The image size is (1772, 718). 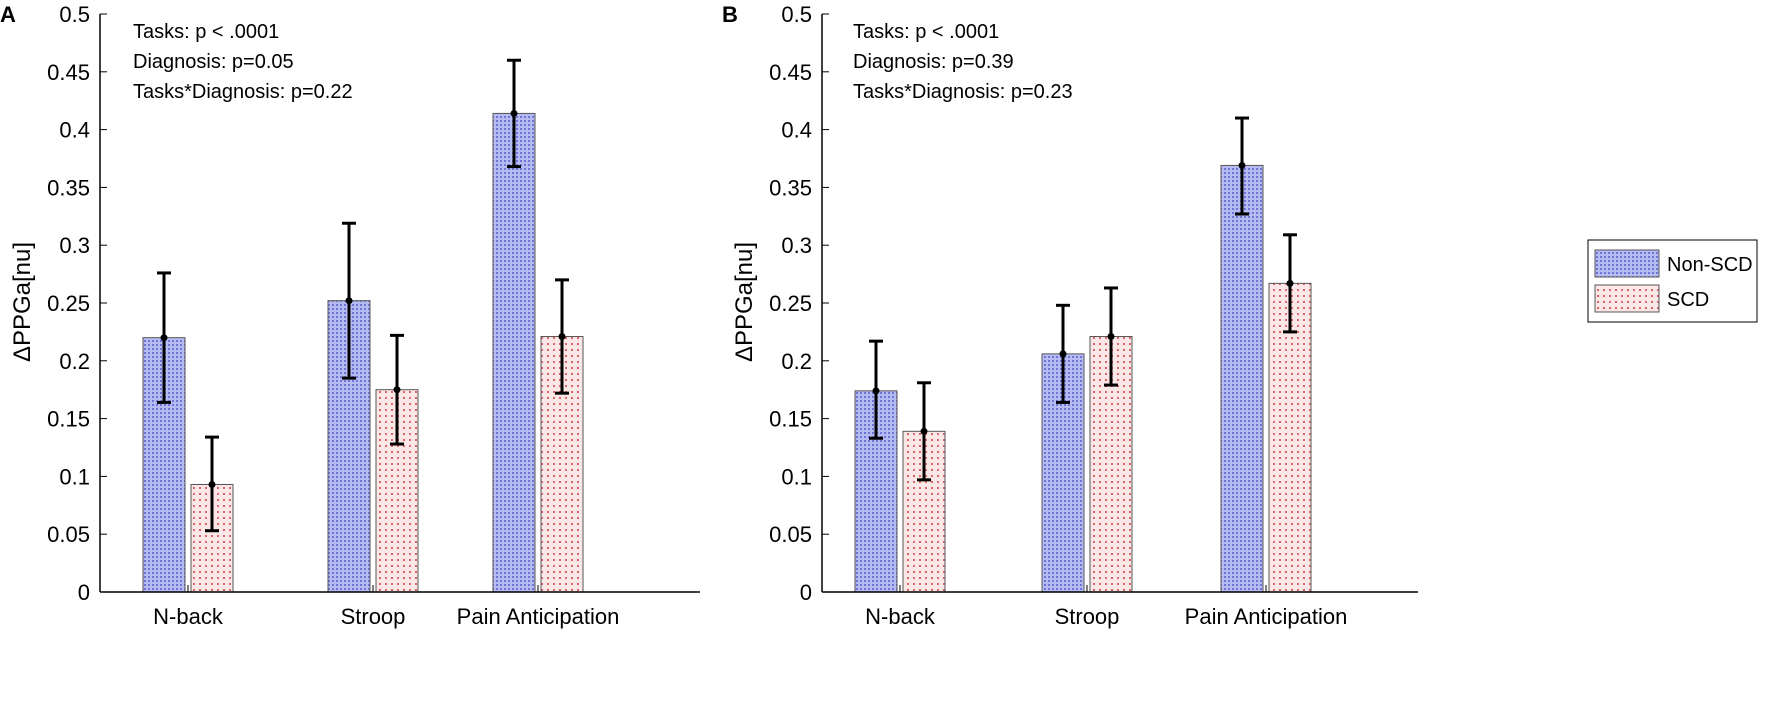 What do you see at coordinates (213, 62) in the screenshot?
I see `panel-a-annotation-diagnosis: Diagnosis: p=0.05` at bounding box center [213, 62].